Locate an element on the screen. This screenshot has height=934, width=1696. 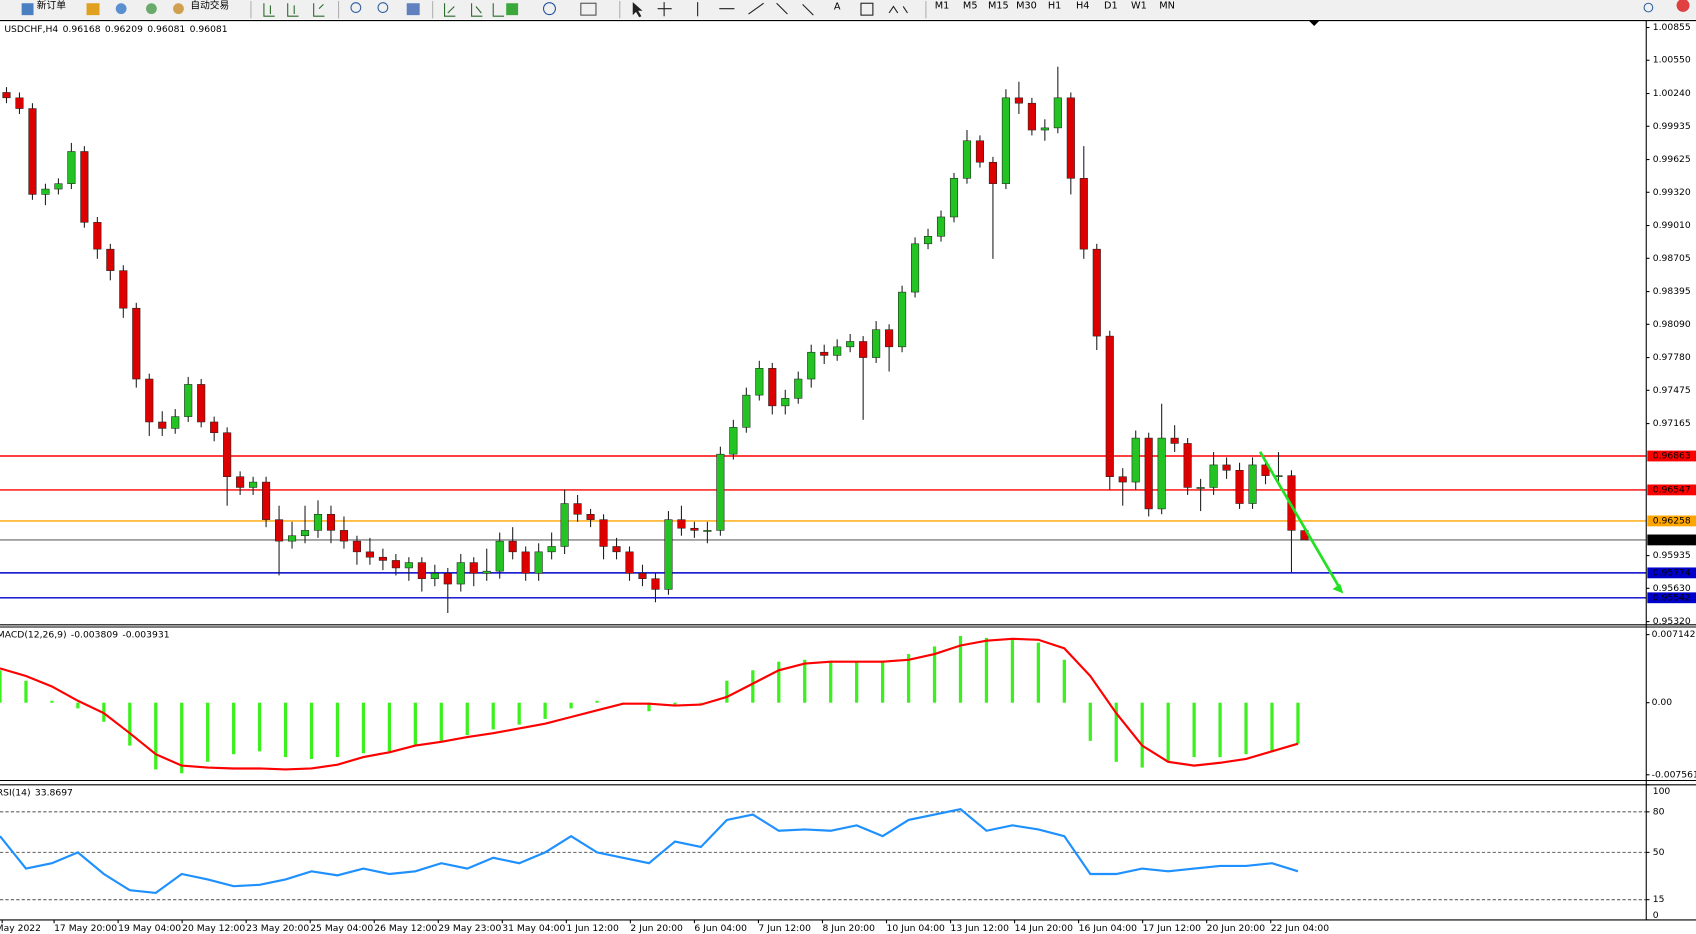
price-level-tag is located at coordinates (1671, 521).